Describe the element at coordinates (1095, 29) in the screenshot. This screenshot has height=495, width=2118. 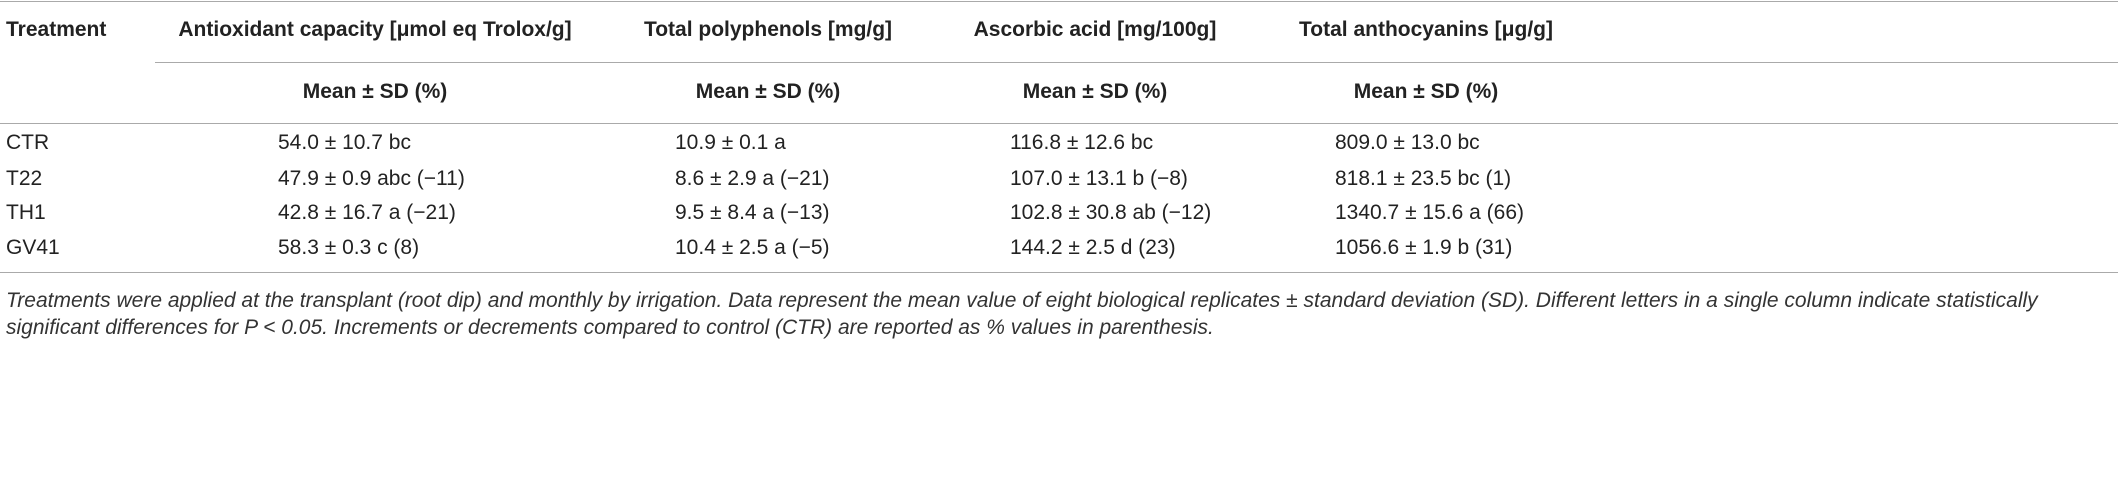
I see `column-header: Ascorbic acid [mg/100g]` at that location.